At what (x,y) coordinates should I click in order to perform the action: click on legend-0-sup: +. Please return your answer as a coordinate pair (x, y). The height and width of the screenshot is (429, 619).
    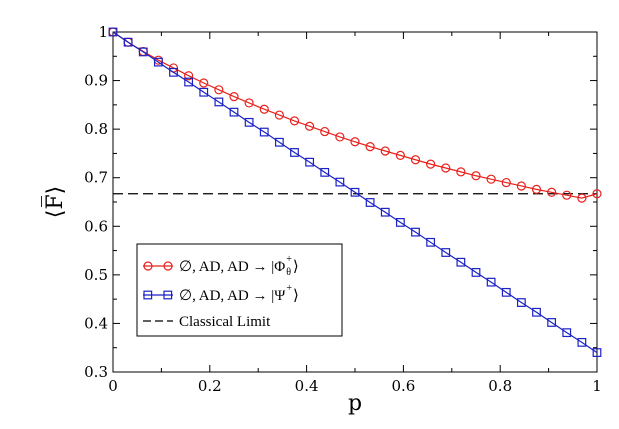
    Looking at the image, I should click on (289, 259).